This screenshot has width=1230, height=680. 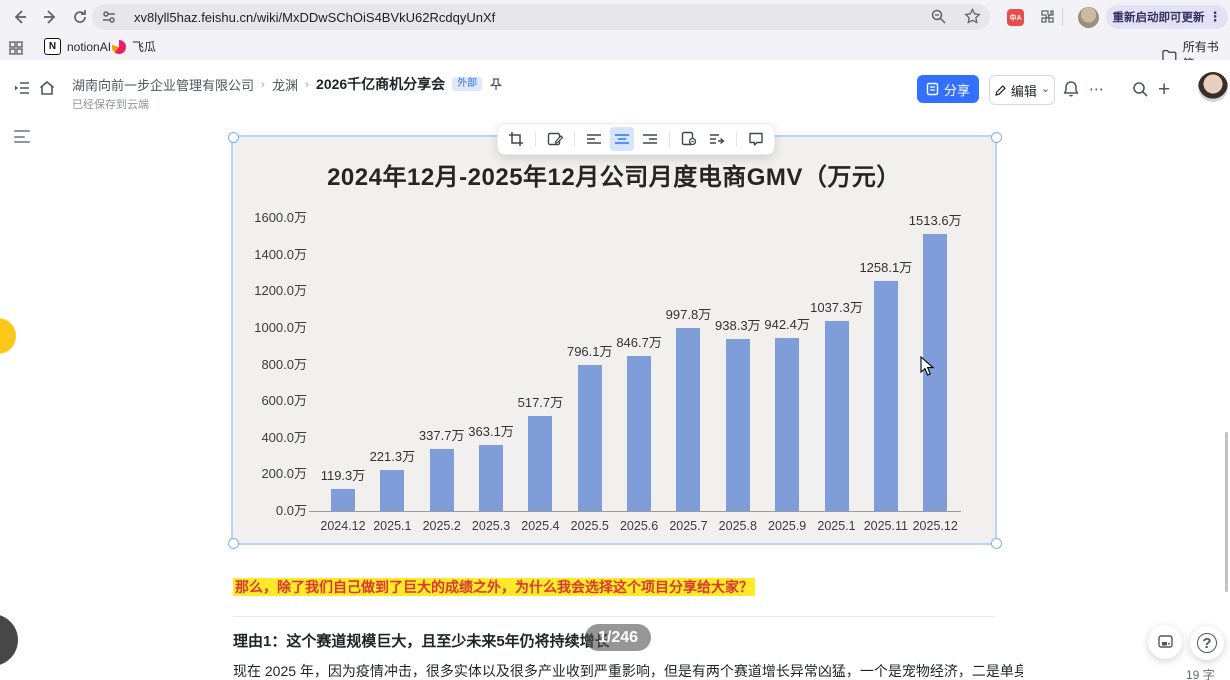 What do you see at coordinates (110, 105) in the screenshot?
I see `save-status: 已经保存到云端` at bounding box center [110, 105].